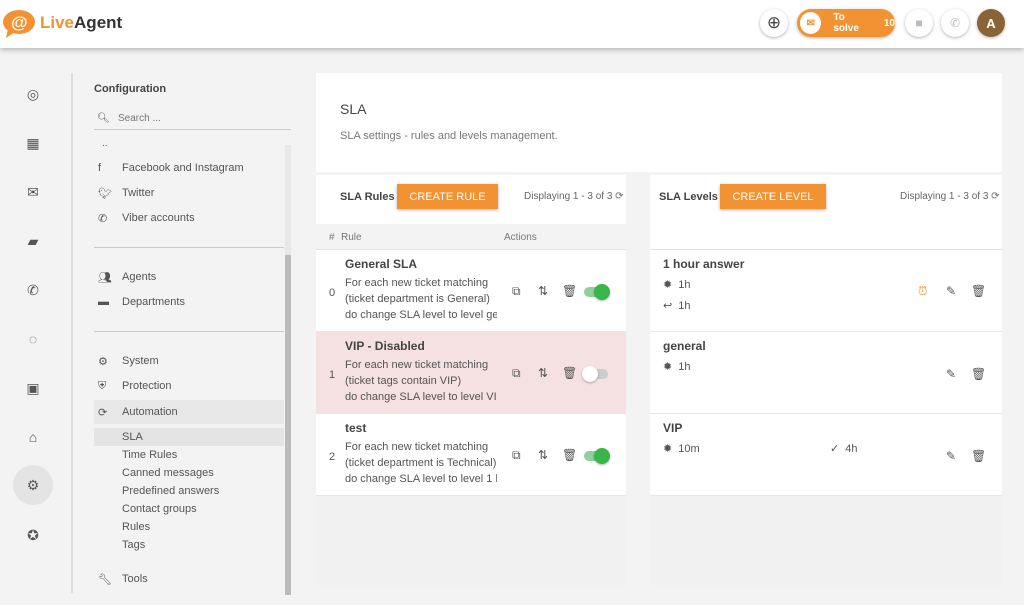  What do you see at coordinates (171, 491) in the screenshot?
I see `sidebar-subitem: Predefined answers` at bounding box center [171, 491].